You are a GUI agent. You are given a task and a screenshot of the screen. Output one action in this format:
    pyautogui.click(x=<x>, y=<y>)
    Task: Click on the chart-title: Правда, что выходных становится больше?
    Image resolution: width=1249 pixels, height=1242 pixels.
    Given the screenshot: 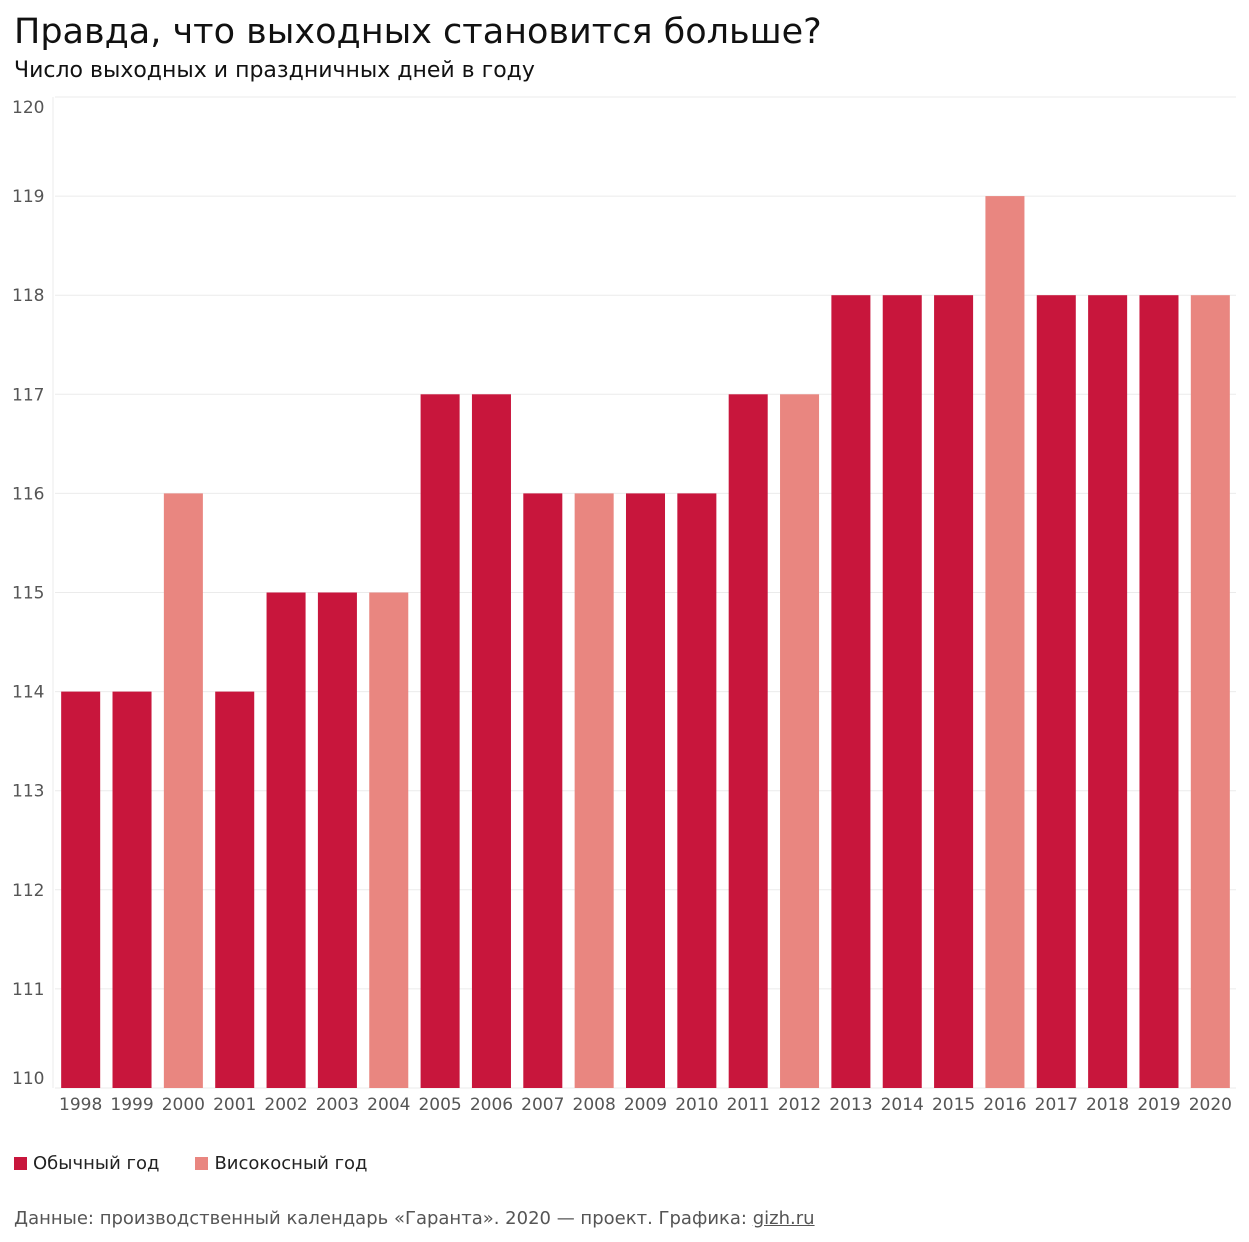 What is the action you would take?
    pyautogui.click(x=418, y=32)
    